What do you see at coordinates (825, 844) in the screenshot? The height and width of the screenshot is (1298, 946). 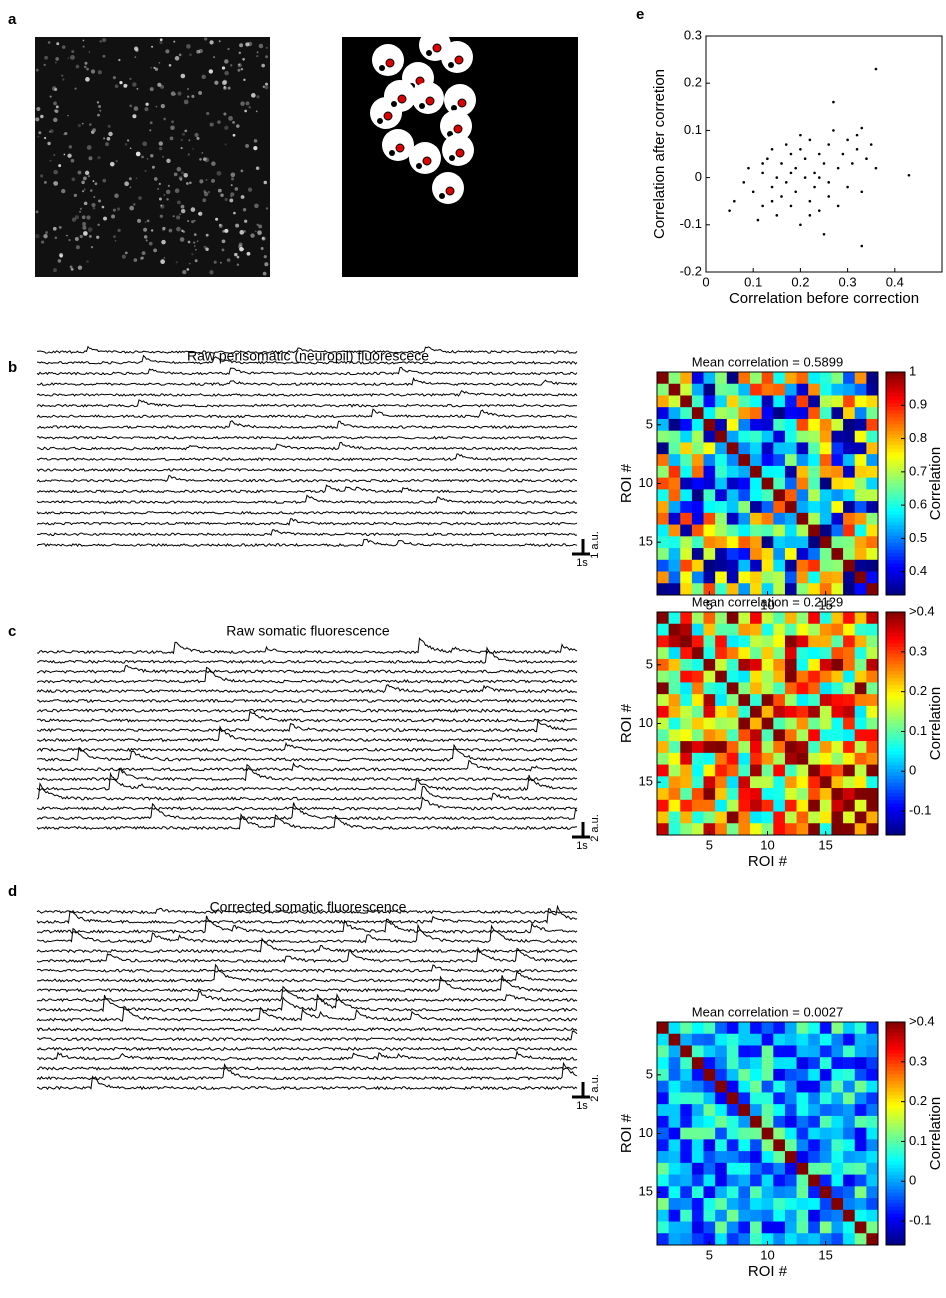 I see `x-tick-label: 15` at bounding box center [825, 844].